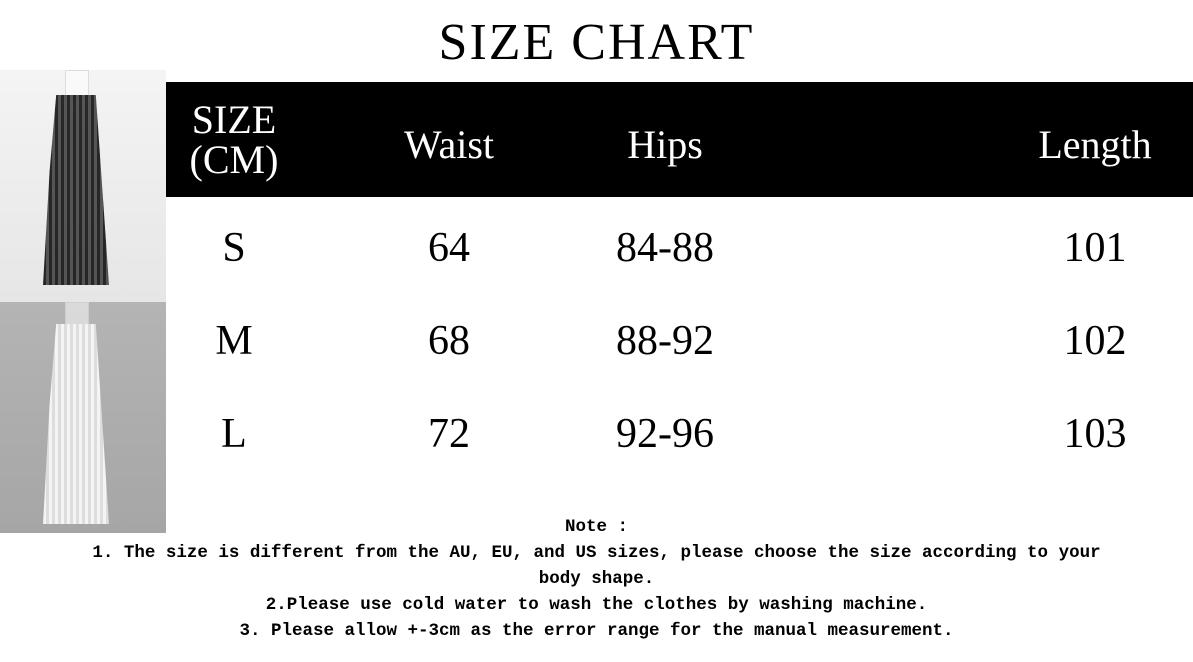 This screenshot has height=662, width=1193. I want to click on cell-length: 103, so click(1095, 434).